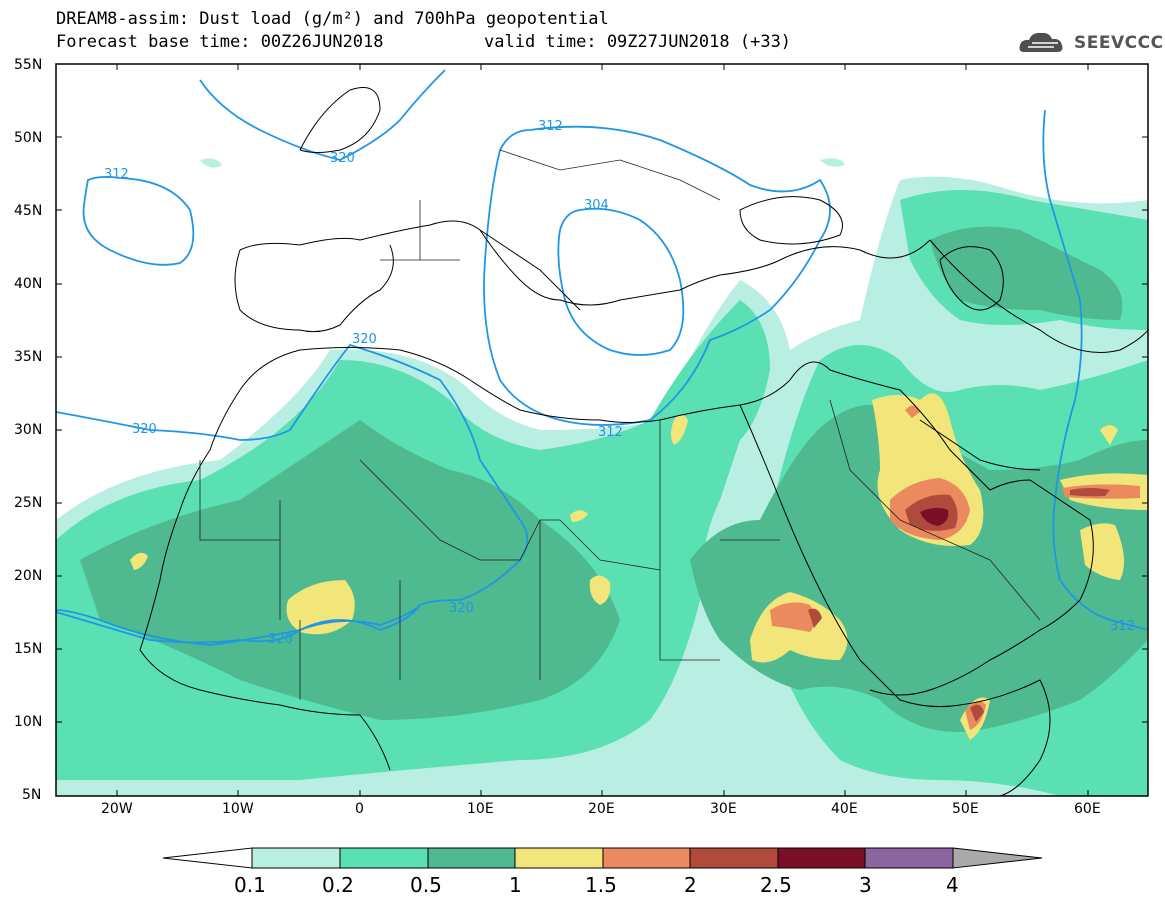 The width and height of the screenshot is (1165, 907). I want to click on lat-label: 20N, so click(28, 576).